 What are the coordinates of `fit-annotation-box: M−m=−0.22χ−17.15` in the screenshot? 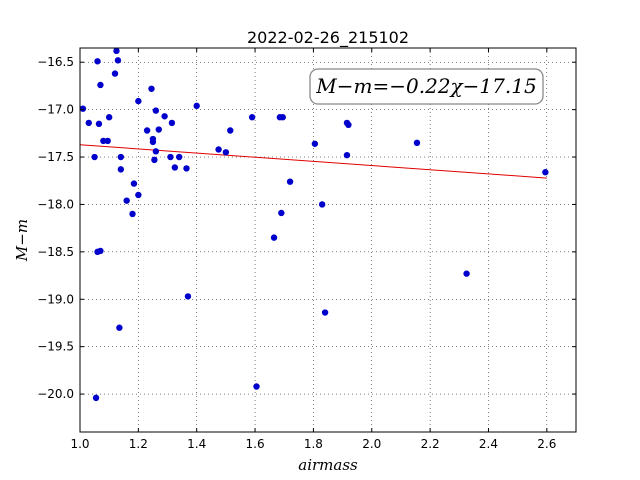 It's located at (426, 86).